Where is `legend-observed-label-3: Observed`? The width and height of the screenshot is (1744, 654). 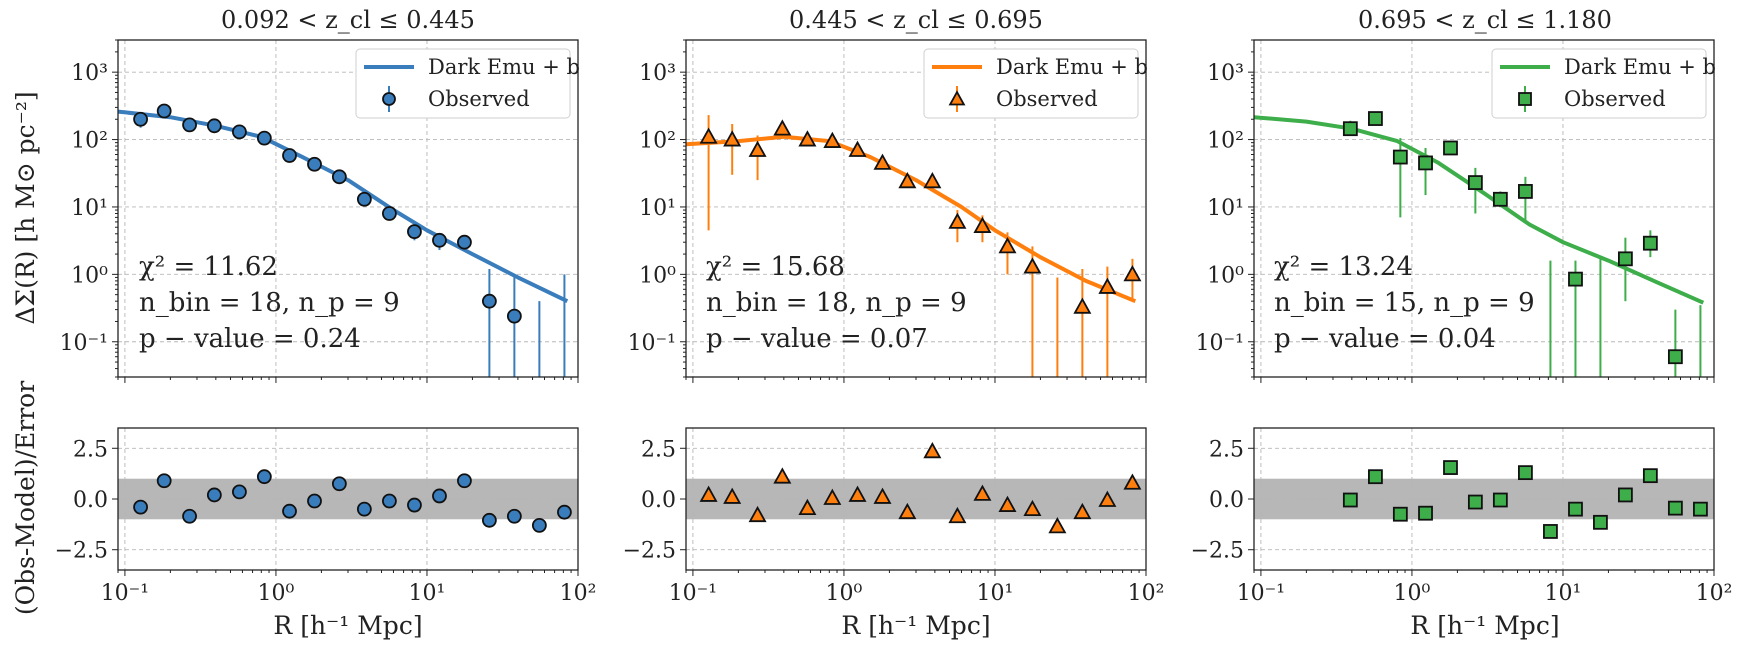
legend-observed-label-3: Observed is located at coordinates (1615, 99).